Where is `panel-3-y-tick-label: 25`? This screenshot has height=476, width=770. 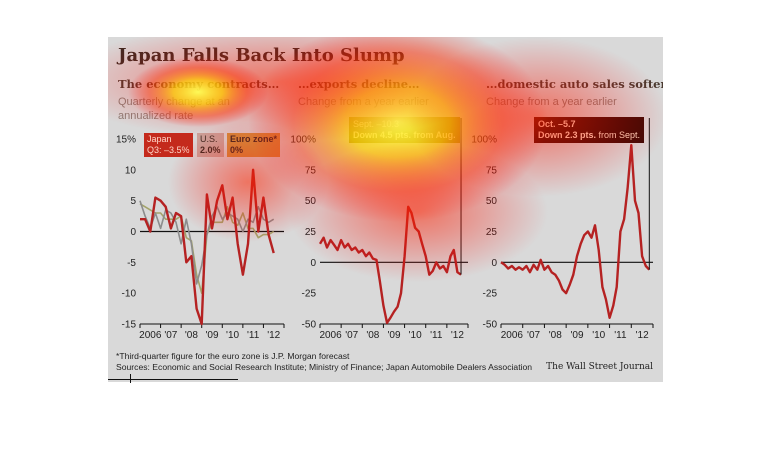 panel-3-y-tick-label: 25 is located at coordinates (492, 232).